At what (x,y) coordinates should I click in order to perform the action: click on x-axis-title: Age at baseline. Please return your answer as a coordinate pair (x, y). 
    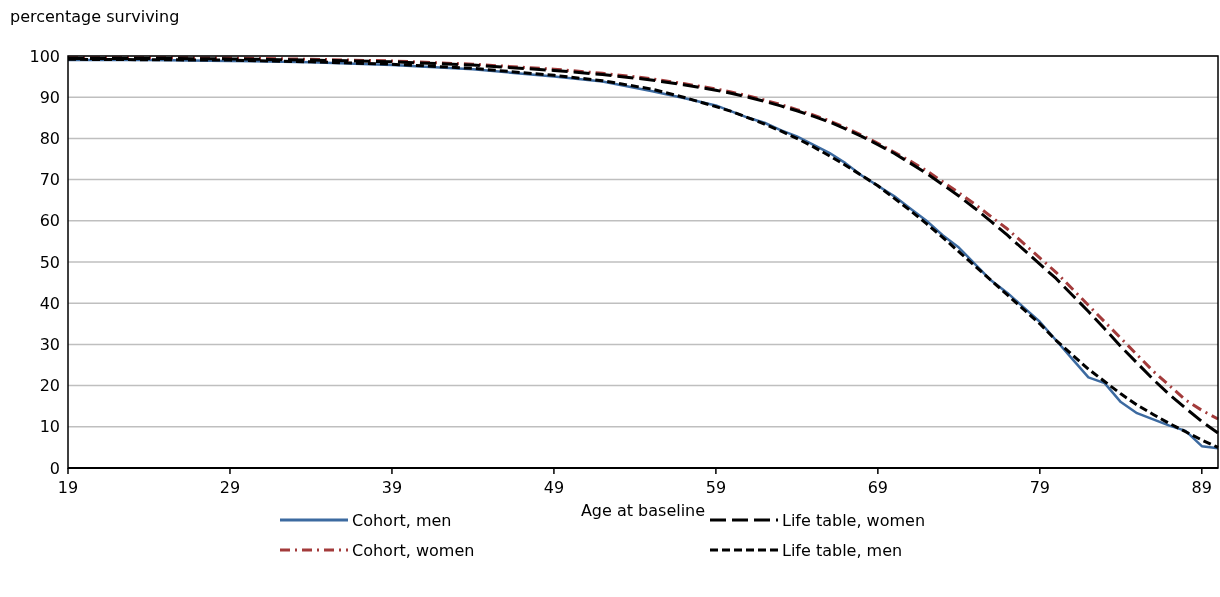
    Looking at the image, I should click on (643, 510).